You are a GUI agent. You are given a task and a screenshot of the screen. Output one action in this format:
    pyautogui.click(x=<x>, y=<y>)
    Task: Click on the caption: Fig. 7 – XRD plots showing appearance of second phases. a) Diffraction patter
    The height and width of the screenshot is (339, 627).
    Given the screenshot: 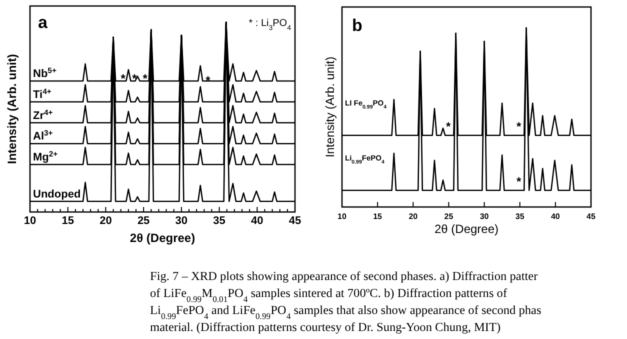 What is the action you would take?
    pyautogui.click(x=344, y=276)
    